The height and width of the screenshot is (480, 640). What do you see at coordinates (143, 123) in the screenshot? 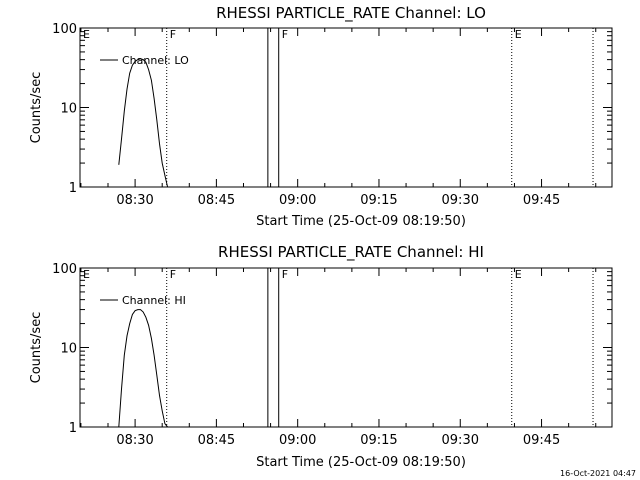
I see `series-line-lo` at bounding box center [143, 123].